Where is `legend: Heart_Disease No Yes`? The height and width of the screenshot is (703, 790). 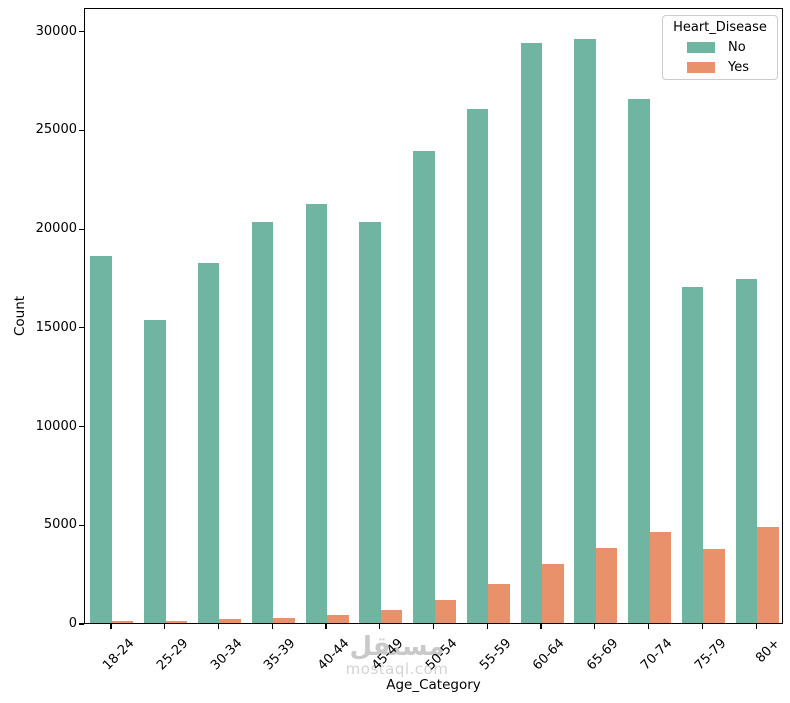 legend: Heart_Disease No Yes is located at coordinates (720, 47).